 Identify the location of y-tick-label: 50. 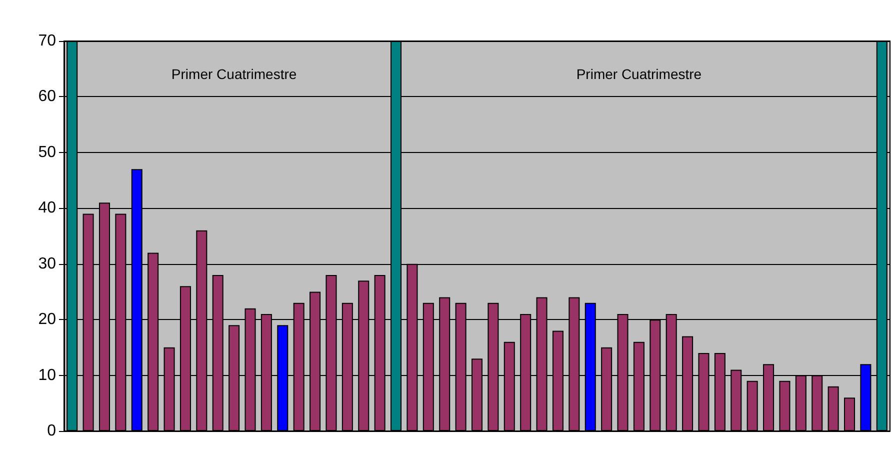
(47, 152).